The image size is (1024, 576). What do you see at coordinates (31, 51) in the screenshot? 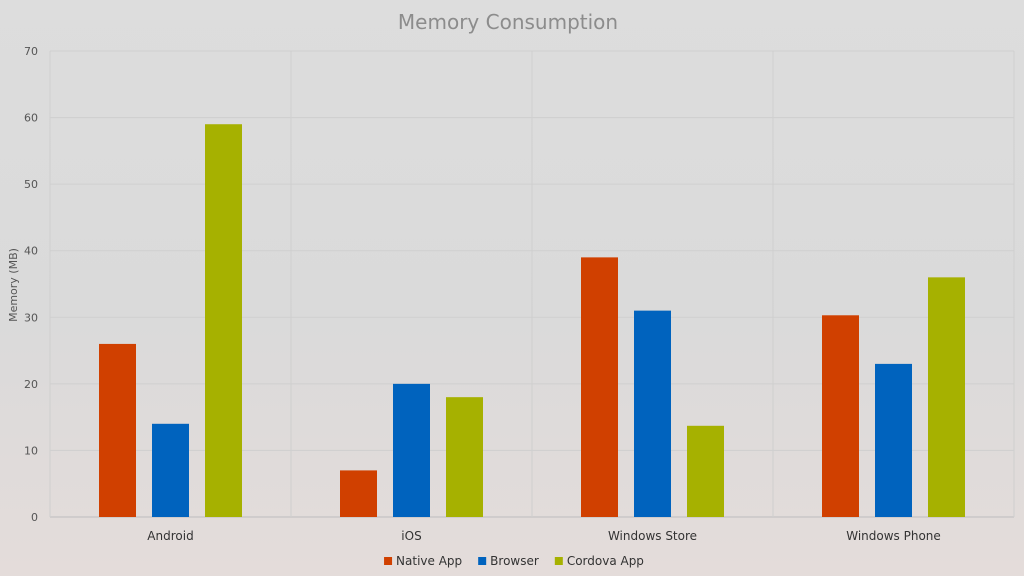
I see `y-tick-label: 70` at bounding box center [31, 51].